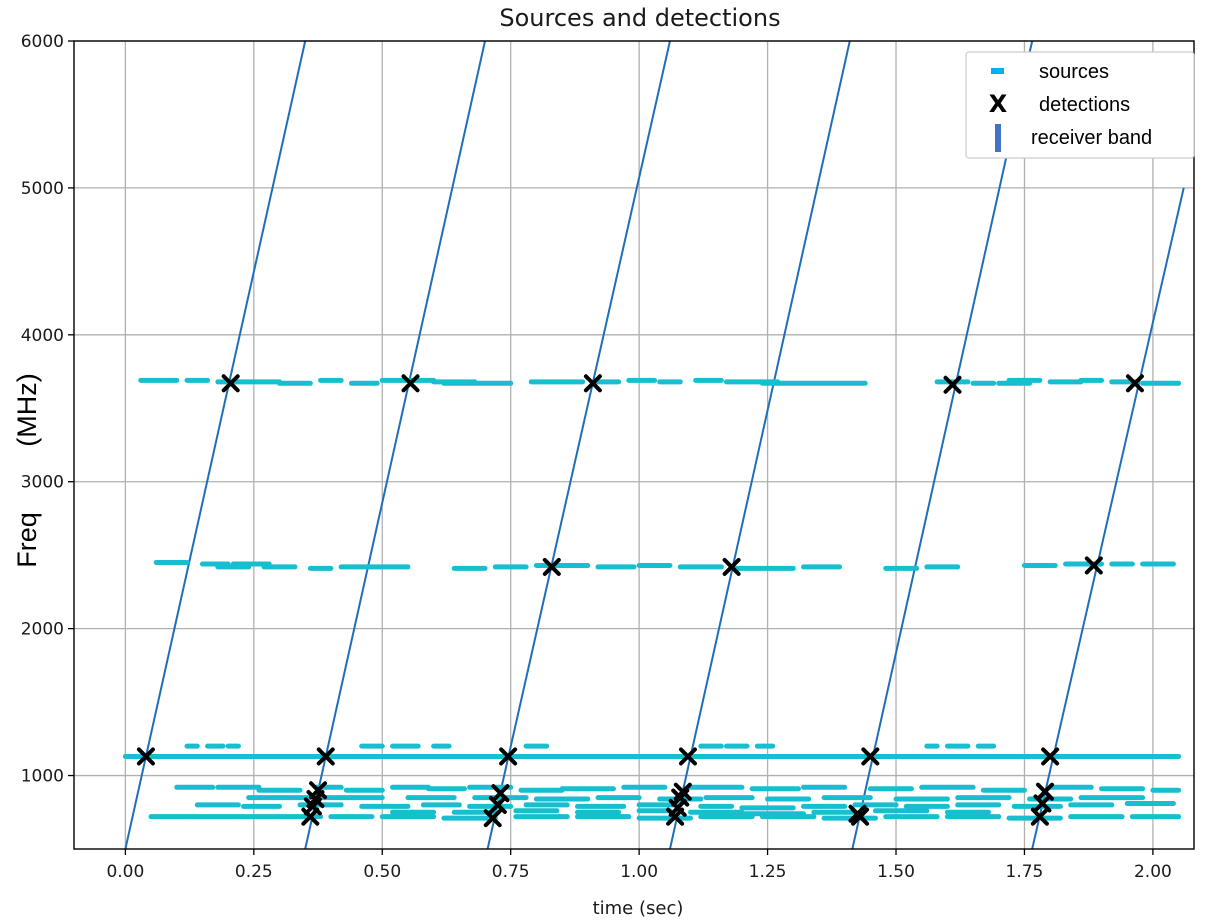 Image resolution: width=1212 pixels, height=922 pixels. I want to click on x-tick-label: 1.75, so click(1025, 872).